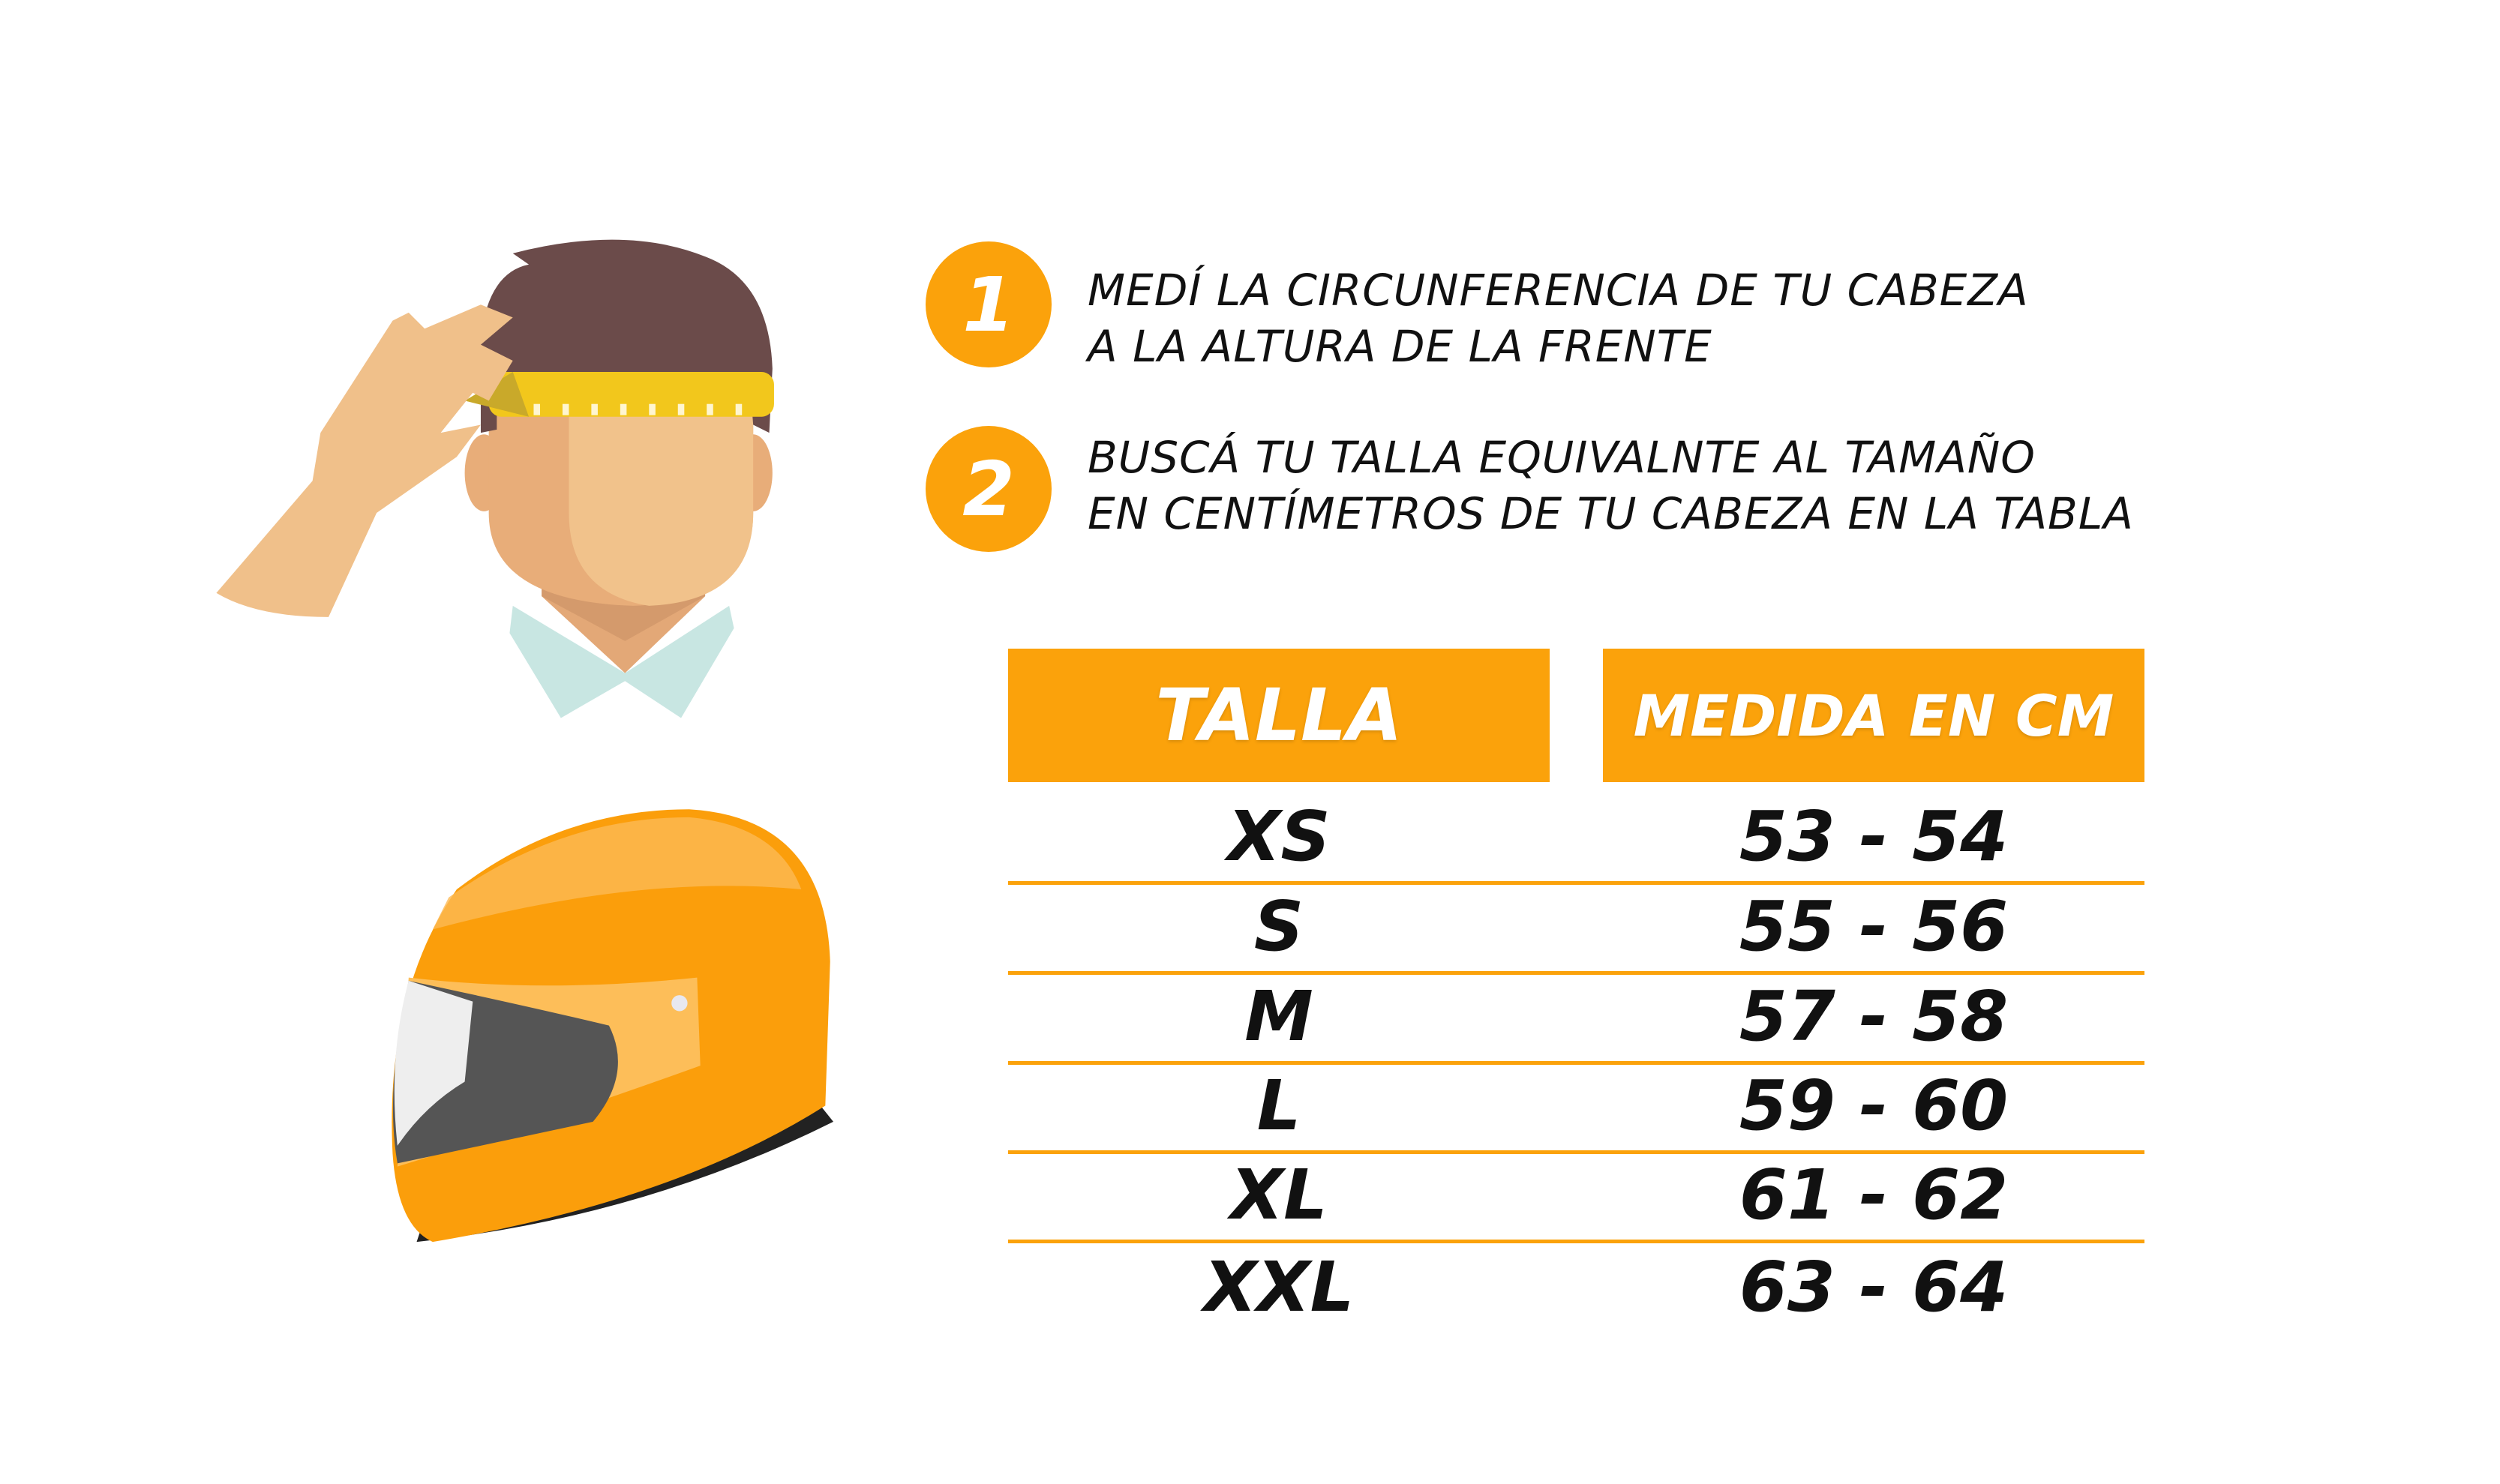 Image resolution: width=2500 pixels, height=1484 pixels. Describe the element at coordinates (1279, 1194) in the screenshot. I see `size-cell: XL` at that location.